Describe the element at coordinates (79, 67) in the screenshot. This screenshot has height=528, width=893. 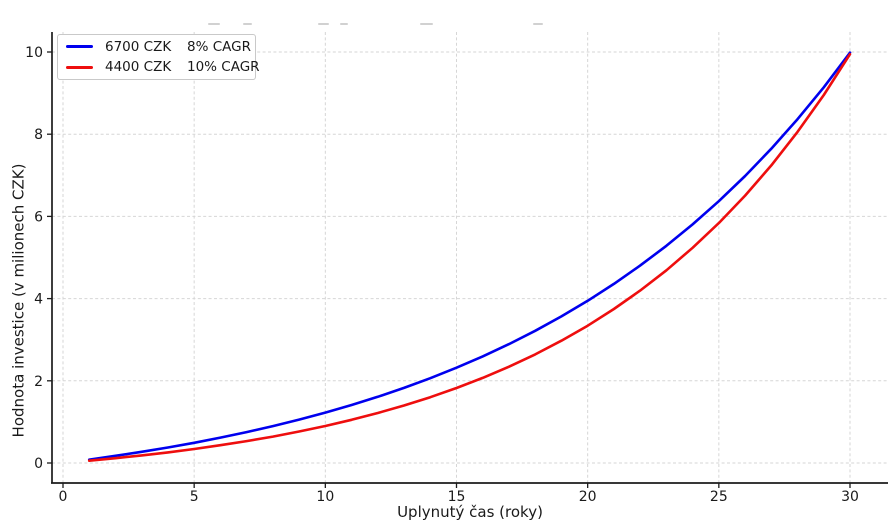
I see `legend-line-swatch-red` at that location.